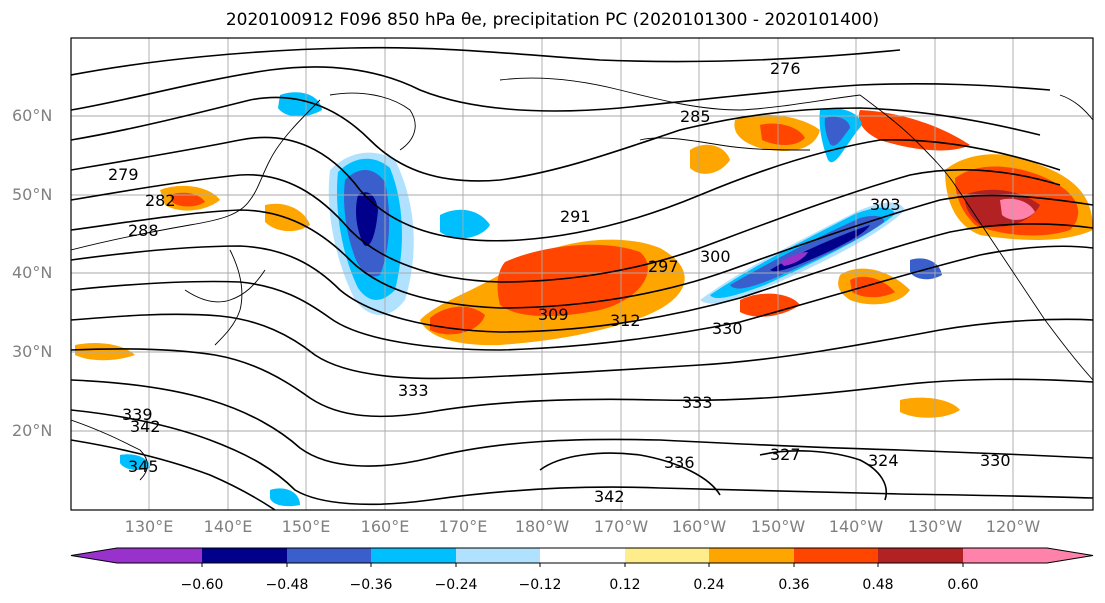 The image size is (1105, 603). What do you see at coordinates (621, 526) in the screenshot?
I see `lon-label: 170°W` at bounding box center [621, 526].